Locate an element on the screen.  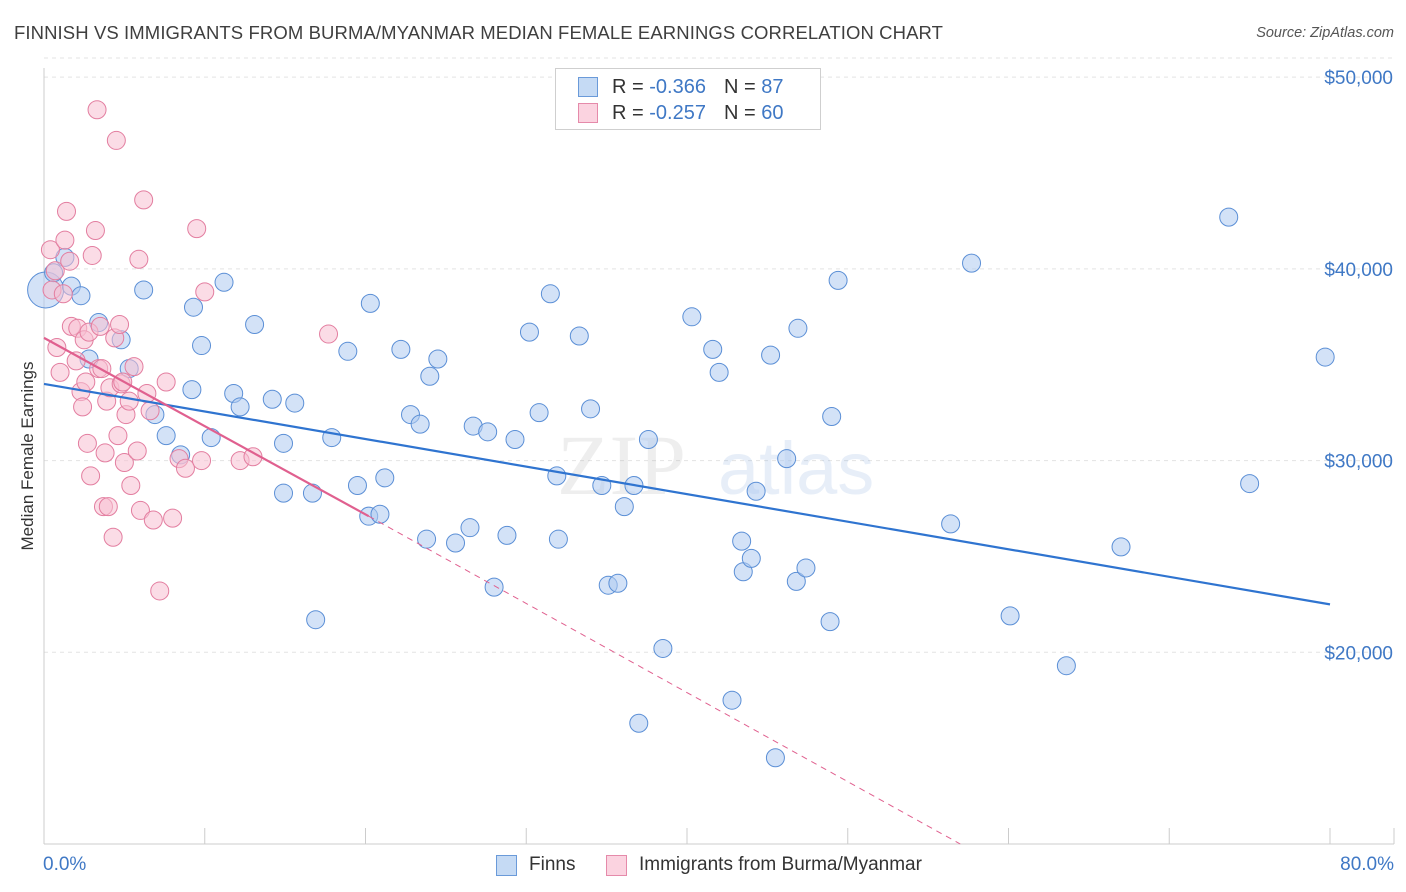
y-tick-label: $40,000 is located at coordinates (1358, 270).